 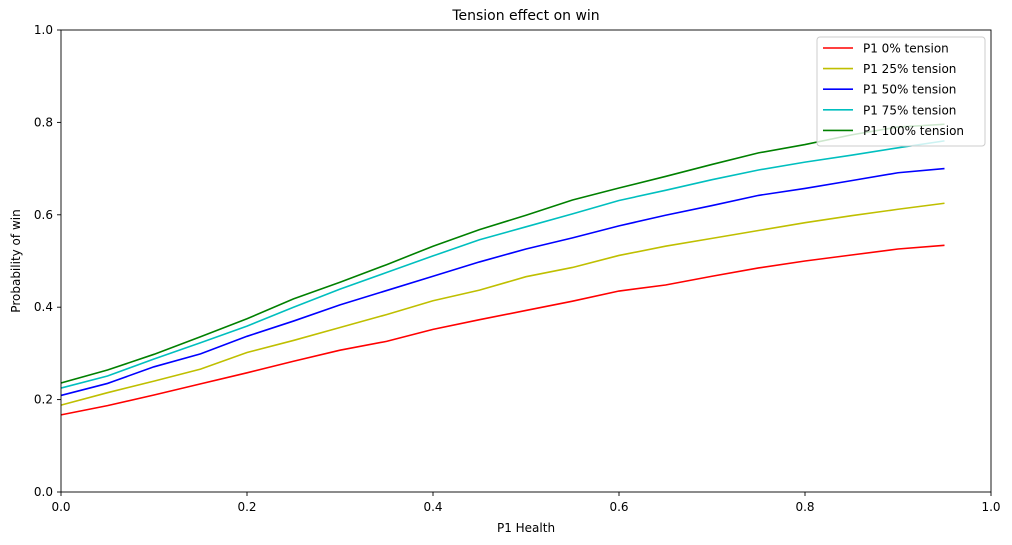 What do you see at coordinates (60, 507) in the screenshot?
I see `x-tick-label: 0.0` at bounding box center [60, 507].